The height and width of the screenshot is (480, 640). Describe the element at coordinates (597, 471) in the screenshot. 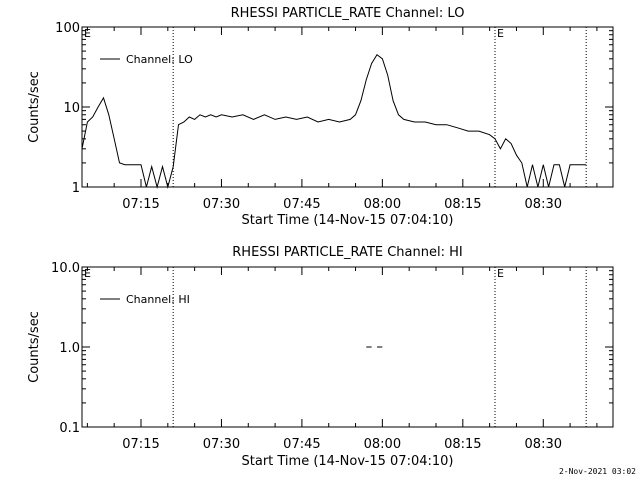

I see `footer-timestamp: 2-Nov-2021 03:02` at that location.